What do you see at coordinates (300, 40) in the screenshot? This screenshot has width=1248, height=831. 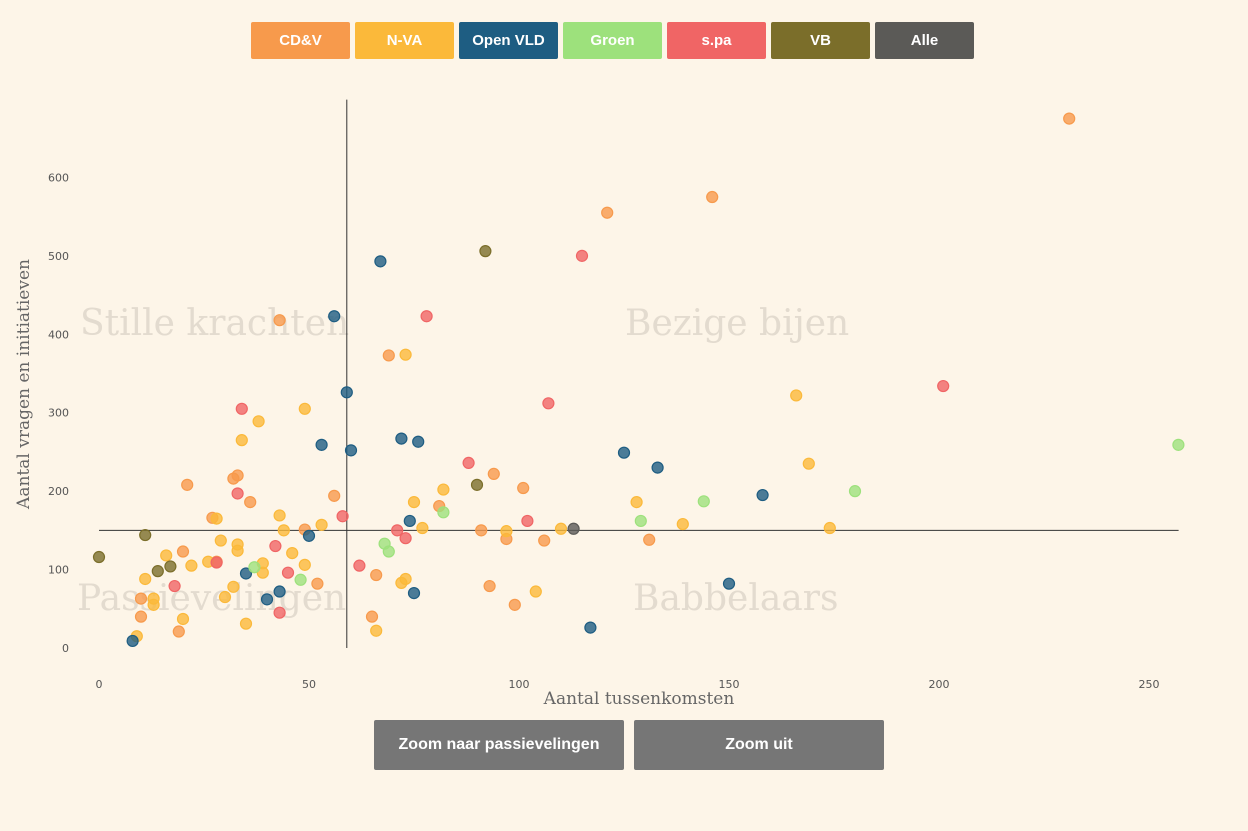 I see `filter-cdv-button: CD&V` at bounding box center [300, 40].